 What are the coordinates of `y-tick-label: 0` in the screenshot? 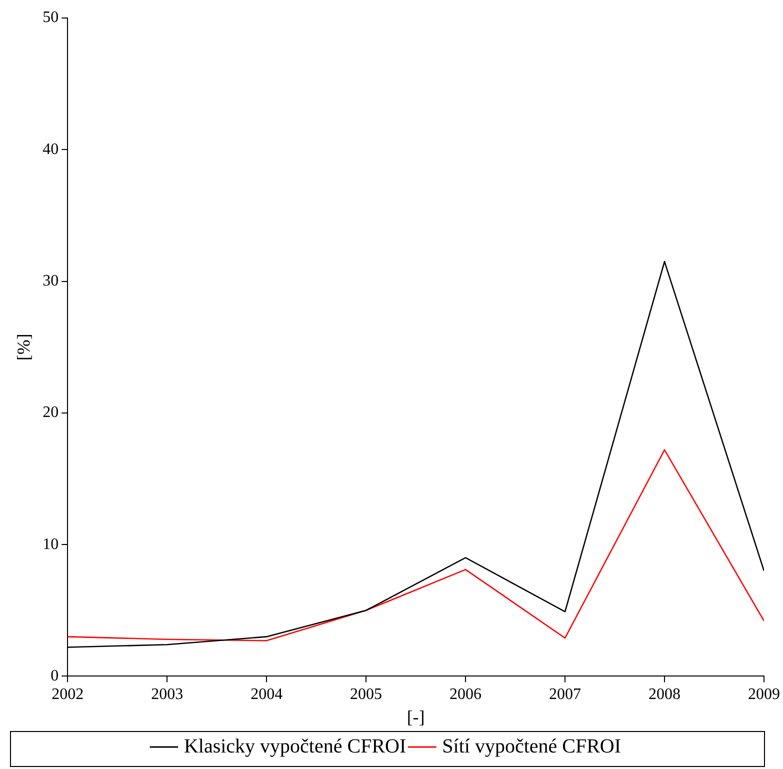 It's located at (54, 675).